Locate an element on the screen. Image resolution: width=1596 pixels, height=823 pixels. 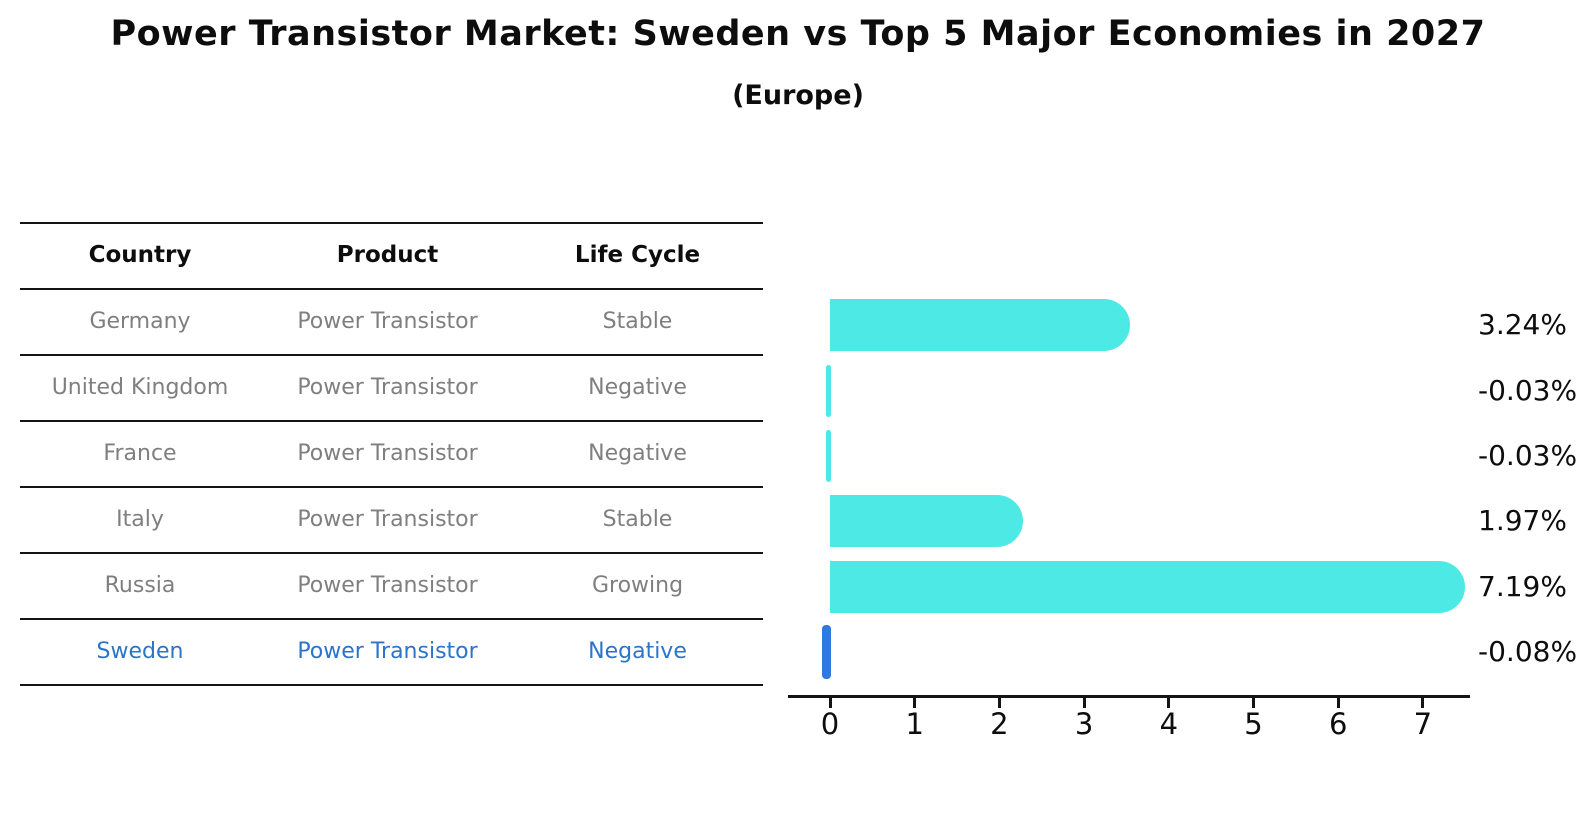
table-row-france: France Power Transistor Negative is located at coordinates (391, 453).